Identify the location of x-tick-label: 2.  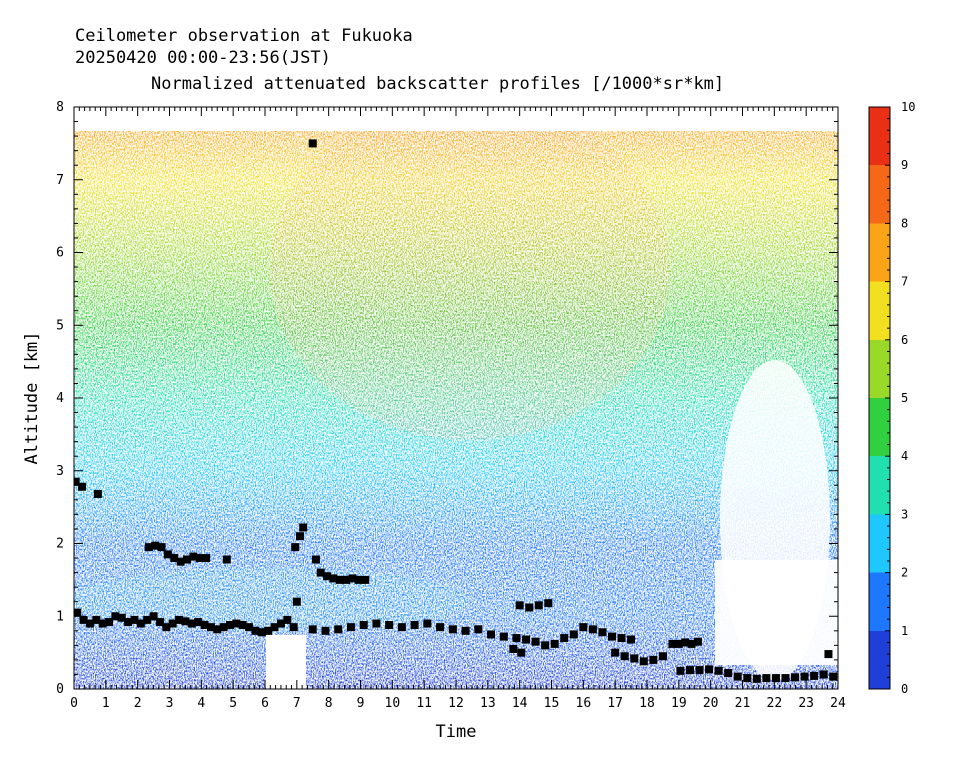
(138, 703).